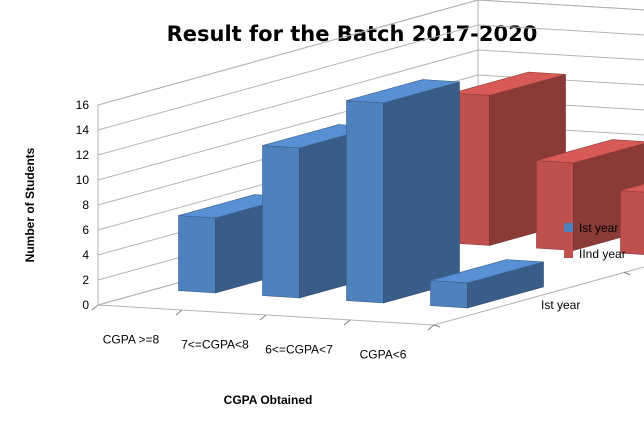 Image resolution: width=644 pixels, height=440 pixels. I want to click on y-tick-label: 4, so click(85, 255).